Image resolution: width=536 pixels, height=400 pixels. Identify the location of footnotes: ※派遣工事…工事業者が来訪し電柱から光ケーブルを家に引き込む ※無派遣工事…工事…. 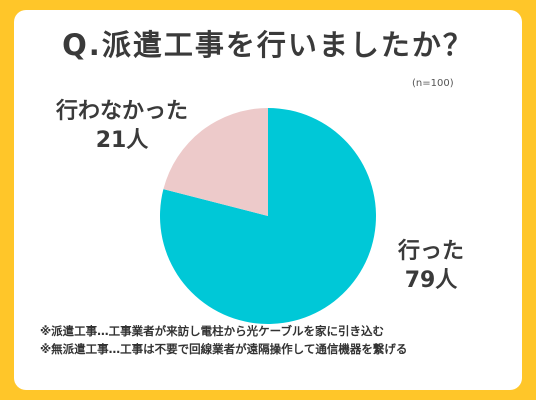
(223, 340).